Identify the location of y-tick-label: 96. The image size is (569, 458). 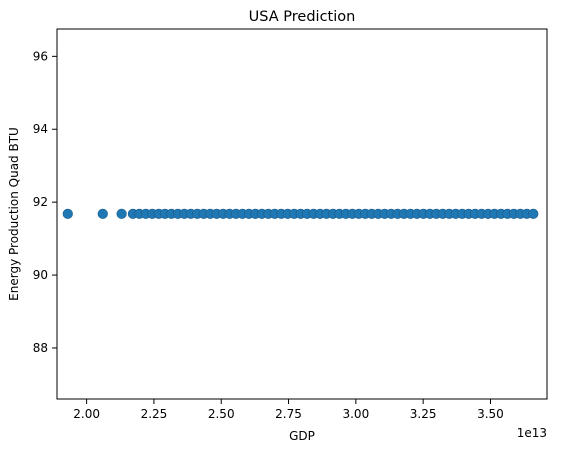
(40, 56).